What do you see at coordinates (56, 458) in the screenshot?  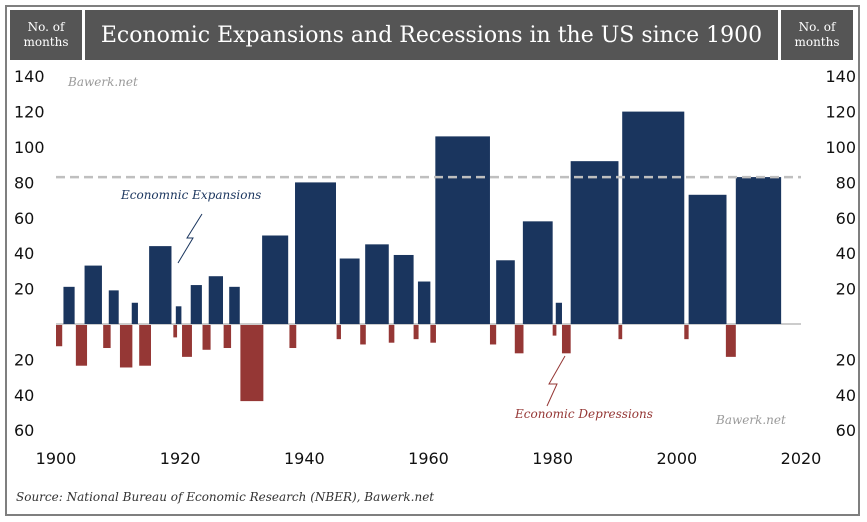 I see `x-tick: 1900` at bounding box center [56, 458].